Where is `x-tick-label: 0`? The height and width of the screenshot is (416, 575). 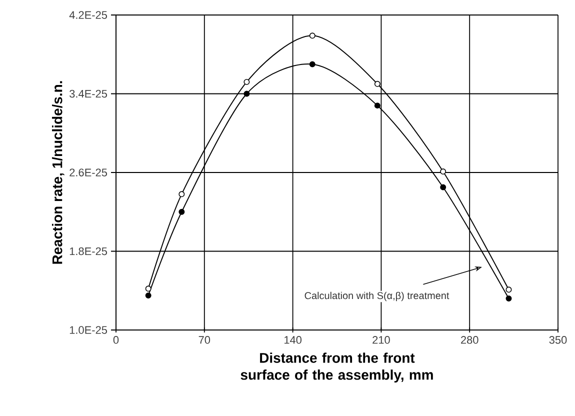
x-tick-label: 0 is located at coordinates (116, 340).